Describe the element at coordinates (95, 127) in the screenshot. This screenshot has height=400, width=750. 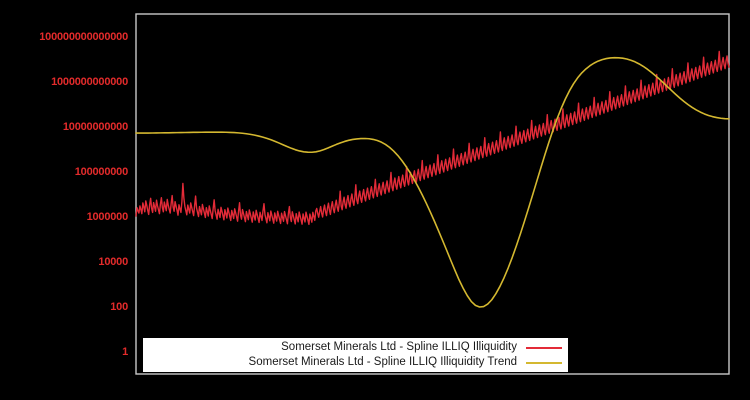
I see `y-axis-tick-label: 10000000000` at that location.